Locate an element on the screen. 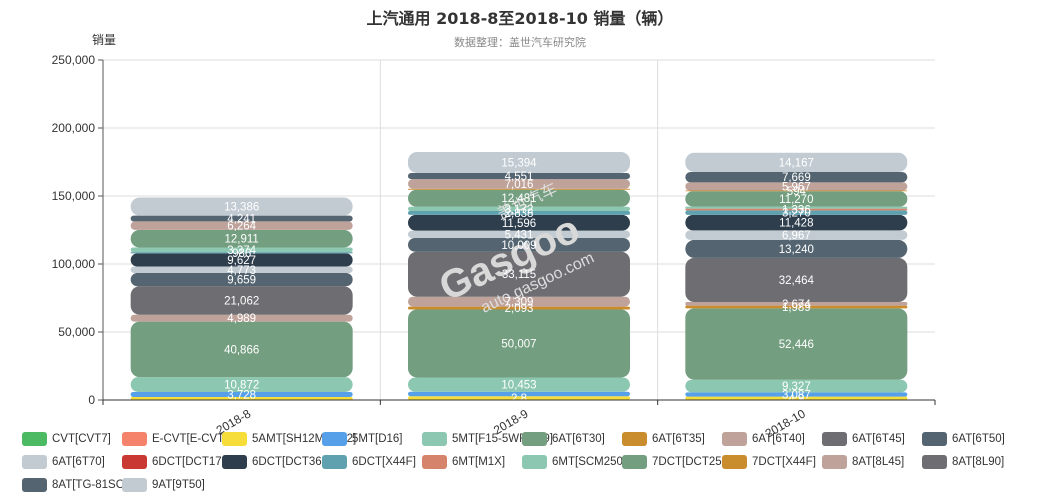 This screenshot has height=500, width=1040. legend-item: 8AT[8L90] is located at coordinates (963, 462).